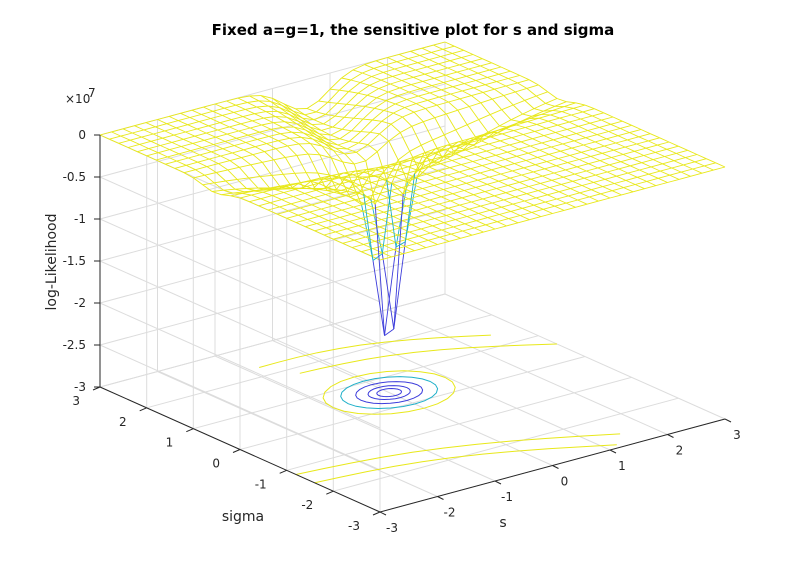  What do you see at coordinates (622, 466) in the screenshot?
I see `s-tick-label: 1` at bounding box center [622, 466].